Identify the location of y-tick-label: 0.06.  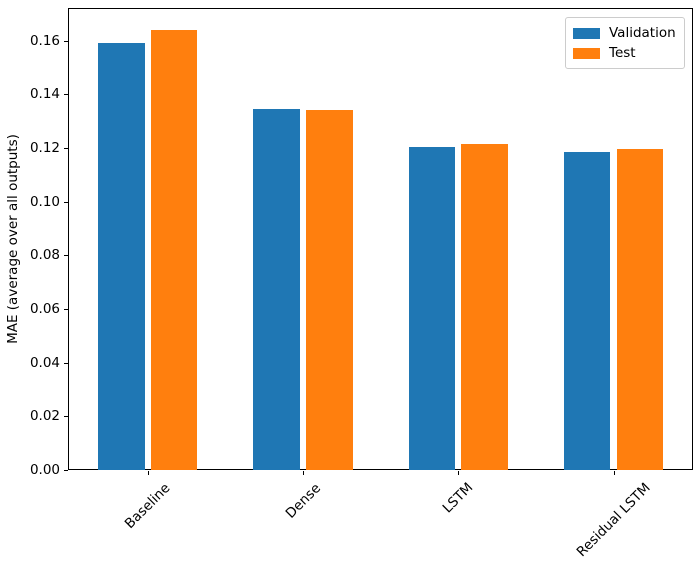
(44, 309).